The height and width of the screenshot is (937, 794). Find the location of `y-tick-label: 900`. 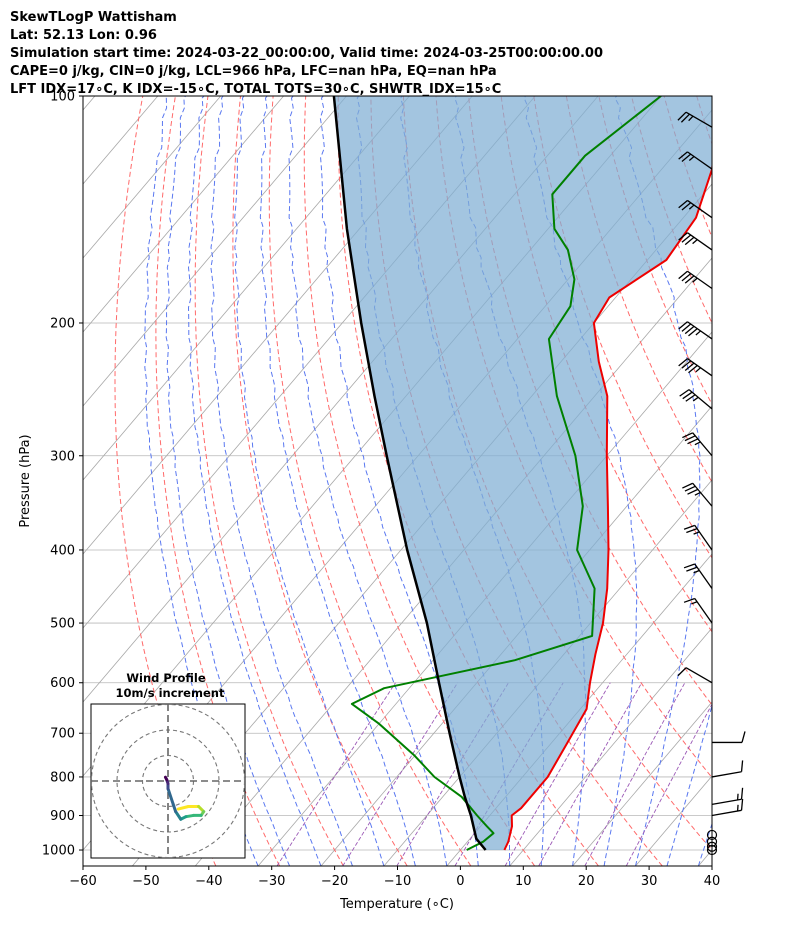

y-tick-label: 900 is located at coordinates (62, 816).